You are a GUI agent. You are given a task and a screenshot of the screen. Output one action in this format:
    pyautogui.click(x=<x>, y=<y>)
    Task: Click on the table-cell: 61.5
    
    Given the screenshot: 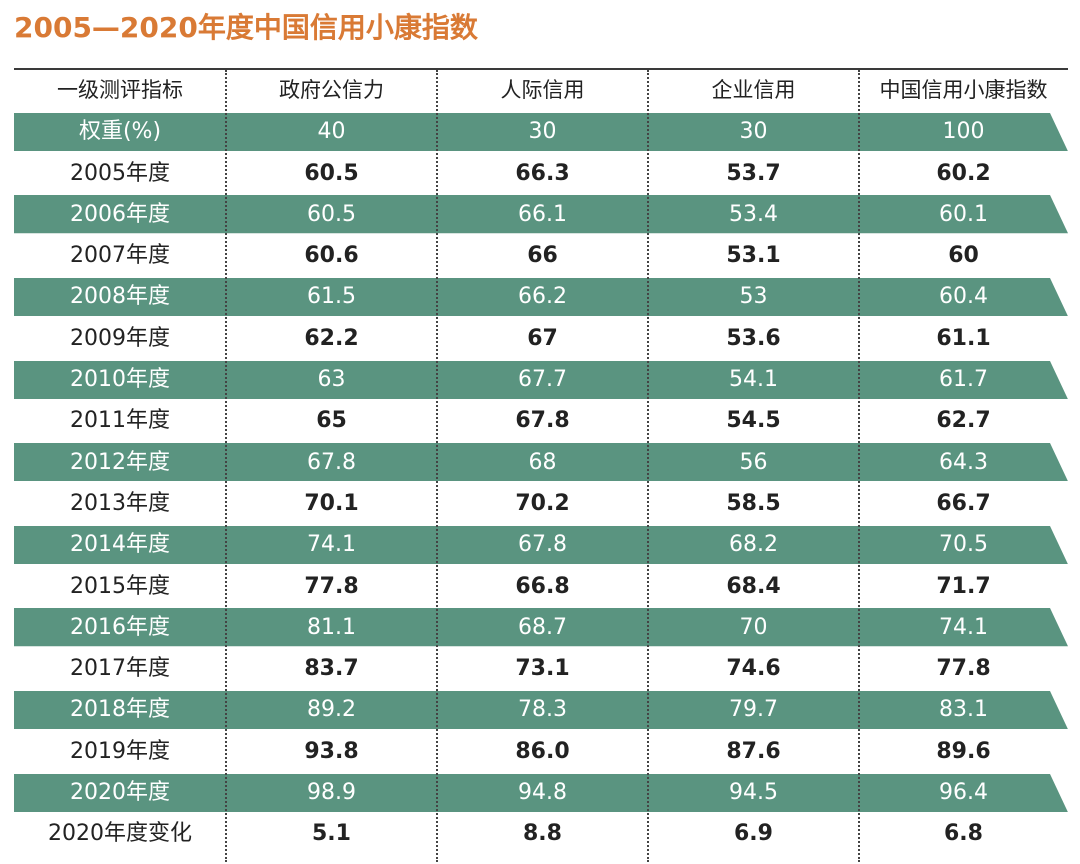 What is the action you would take?
    pyautogui.click(x=331, y=297)
    